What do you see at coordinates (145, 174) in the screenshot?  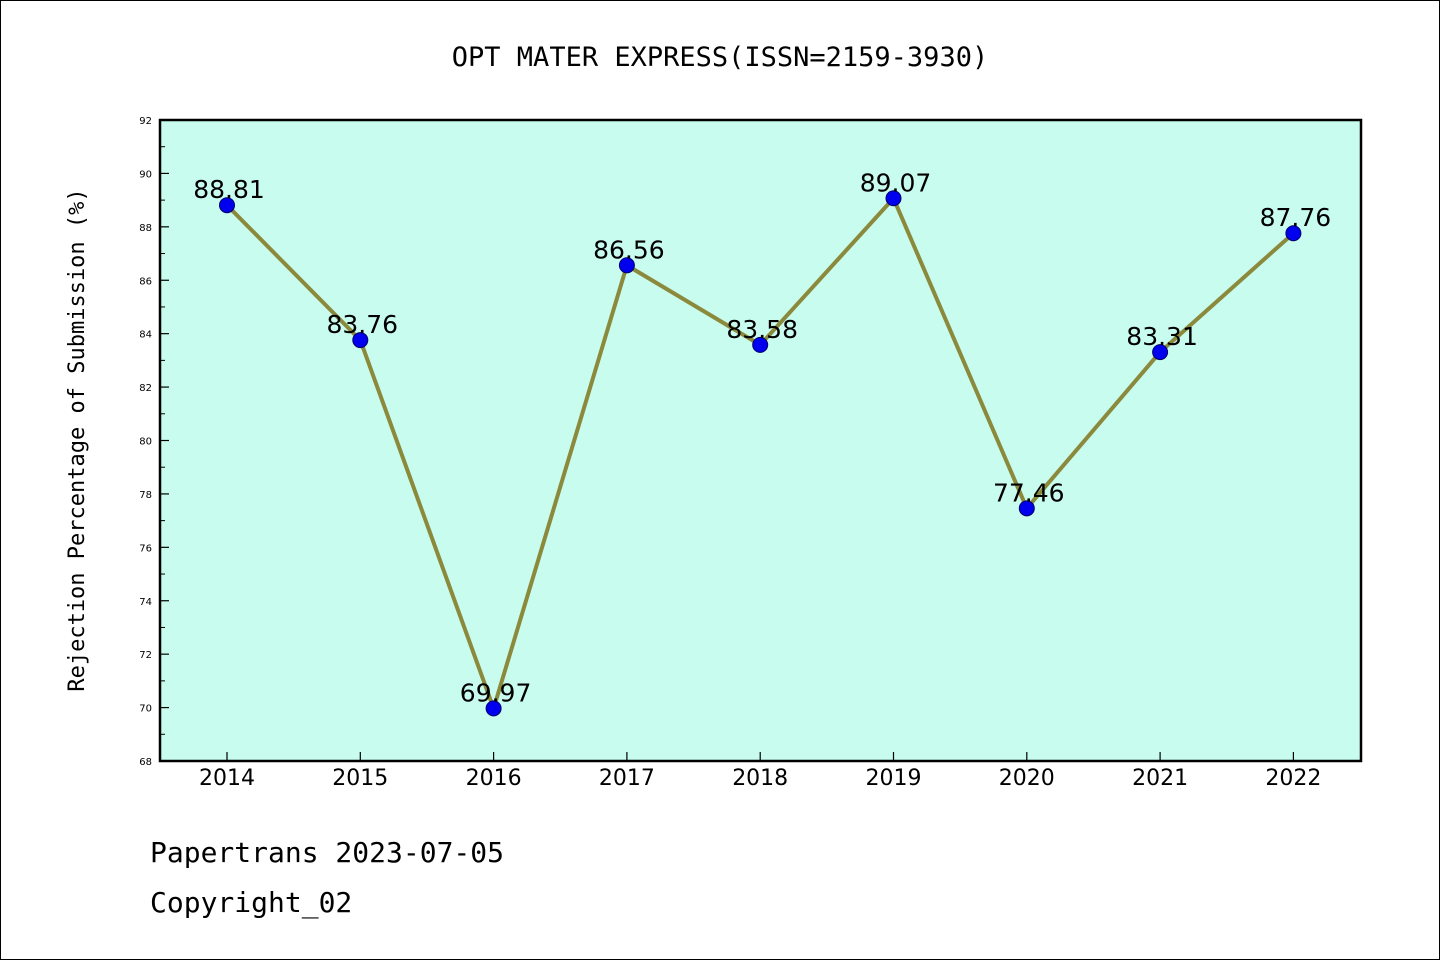 I see `y-tick-label: 90` at bounding box center [145, 174].